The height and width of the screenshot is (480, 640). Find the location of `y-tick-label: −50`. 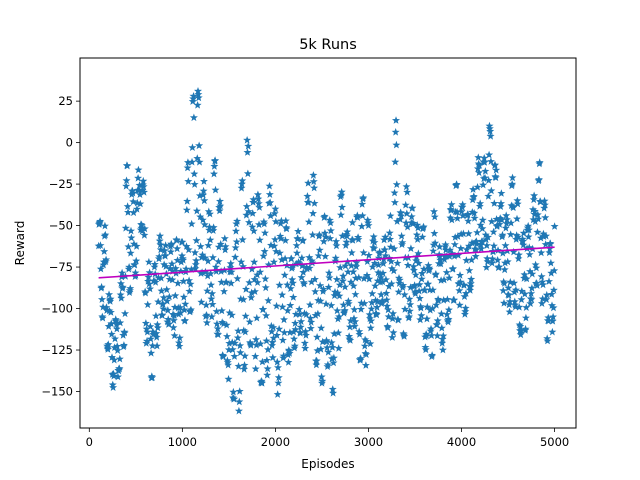

y-tick-label: −50 is located at coordinates (61, 226).